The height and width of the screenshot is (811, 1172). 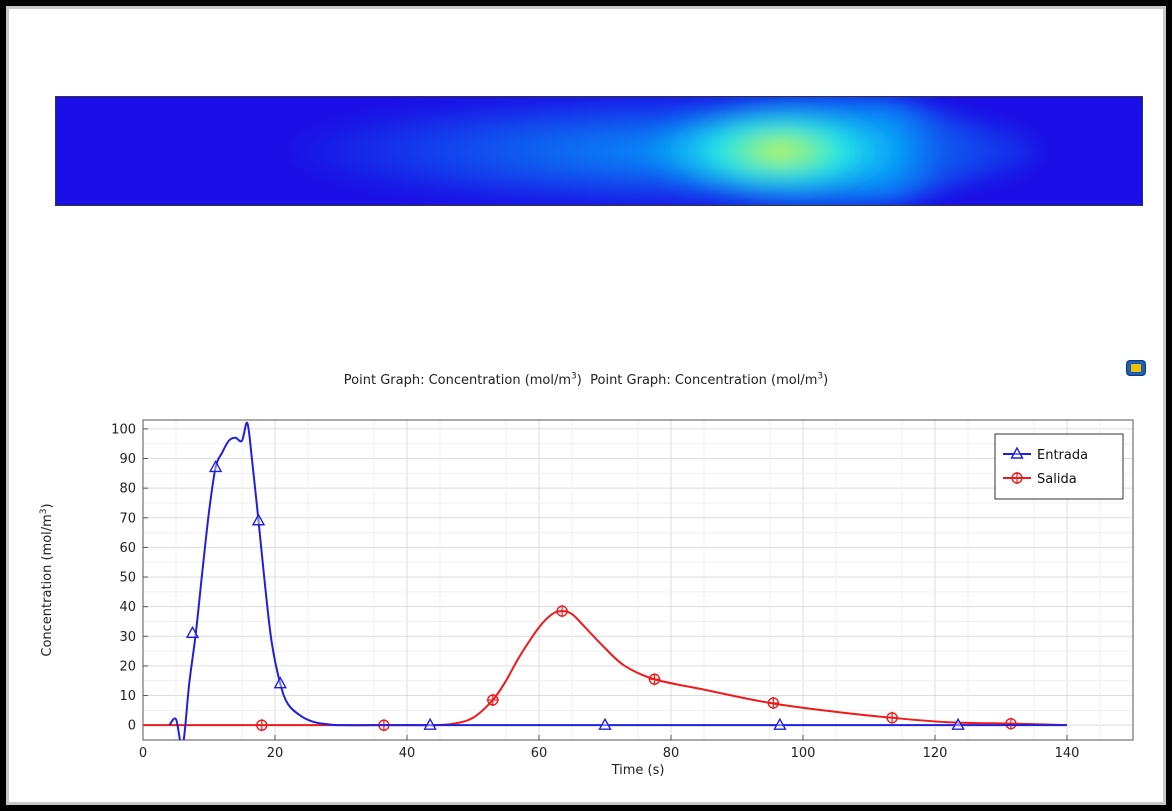 What do you see at coordinates (127, 518) in the screenshot?
I see `y-tick-label: 70` at bounding box center [127, 518].